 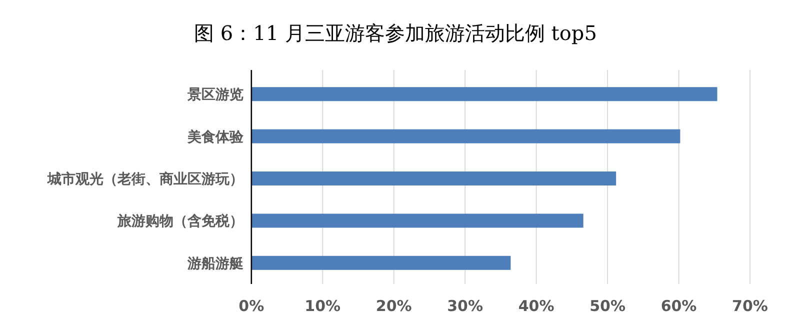 I want to click on chart-title: 图 6：11 月三亚游客参加旅游活动比例 top5, so click(x=395, y=33).